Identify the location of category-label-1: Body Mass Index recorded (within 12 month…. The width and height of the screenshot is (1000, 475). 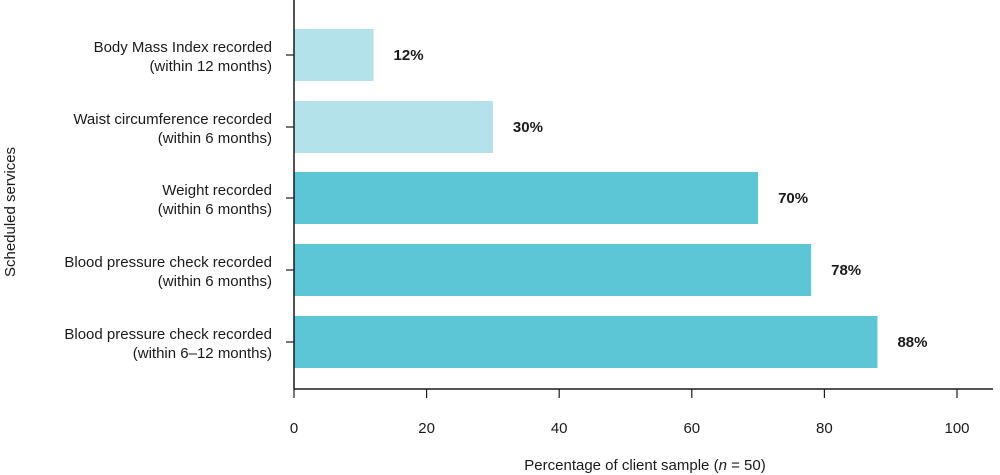
(183, 57).